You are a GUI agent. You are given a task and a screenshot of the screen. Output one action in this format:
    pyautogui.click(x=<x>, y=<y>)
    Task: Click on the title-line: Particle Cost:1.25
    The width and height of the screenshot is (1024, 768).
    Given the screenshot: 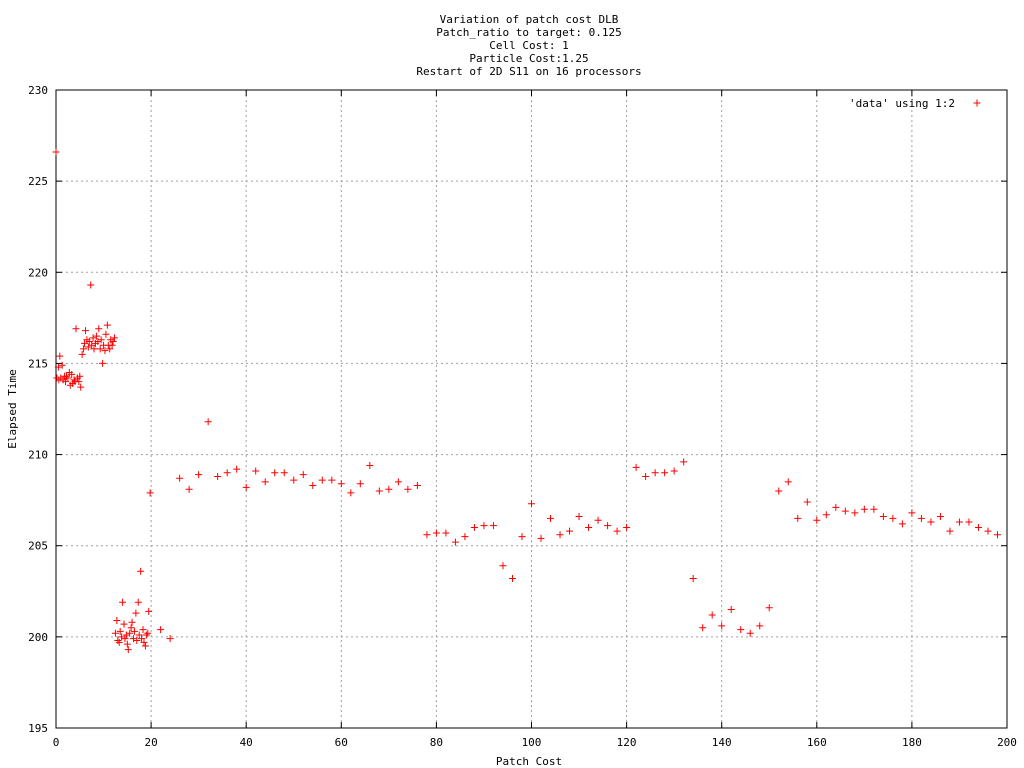 What is the action you would take?
    pyautogui.click(x=528, y=58)
    